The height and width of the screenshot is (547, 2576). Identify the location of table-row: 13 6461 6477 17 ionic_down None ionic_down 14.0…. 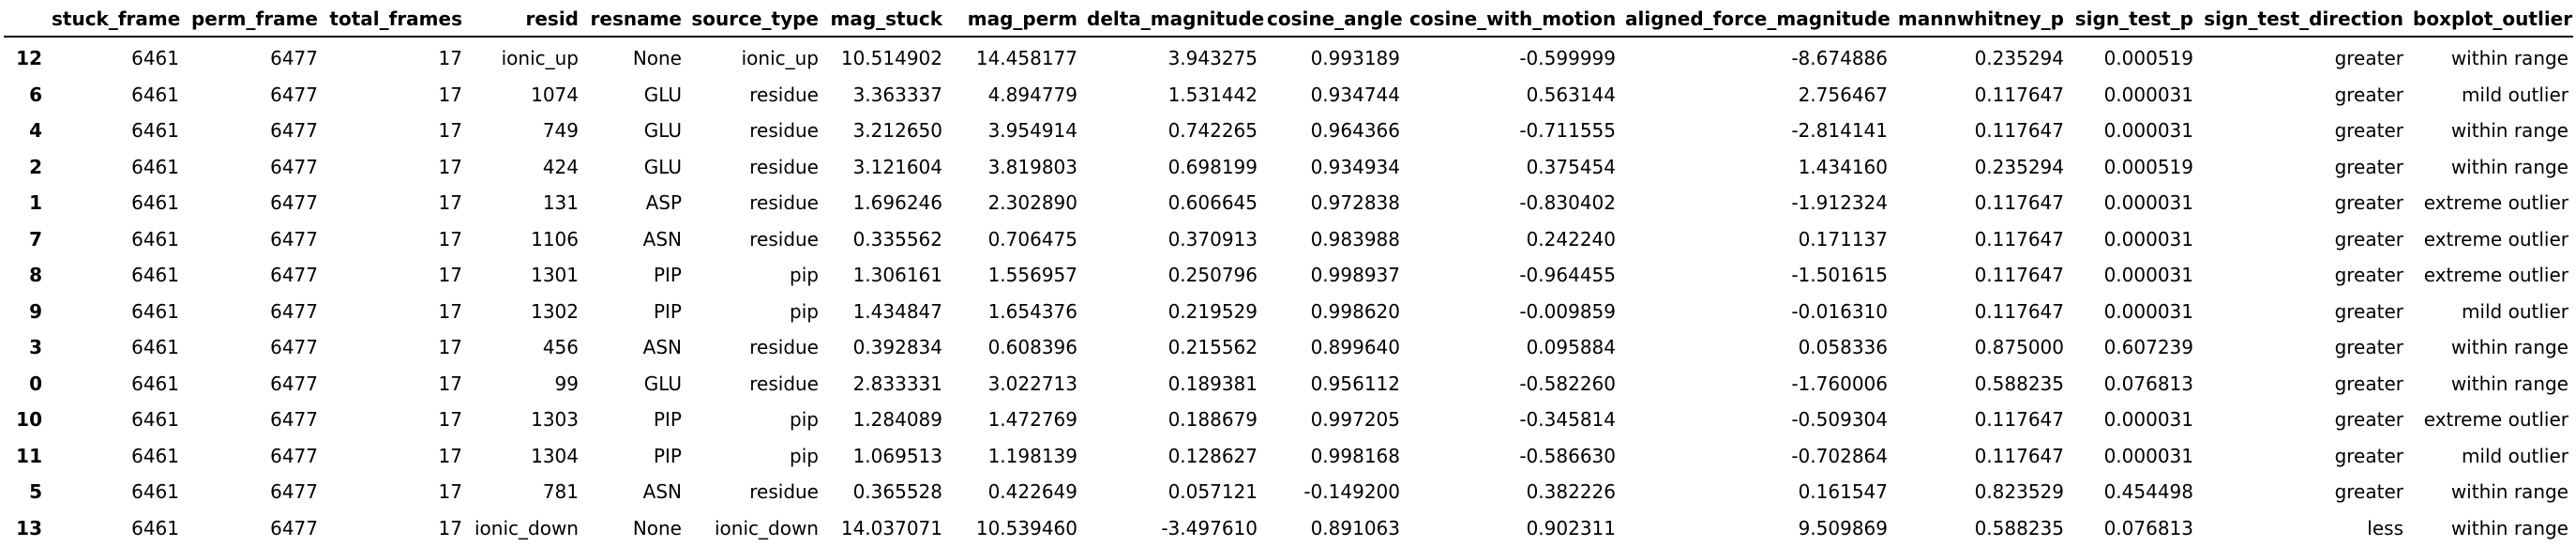
(1288, 529).